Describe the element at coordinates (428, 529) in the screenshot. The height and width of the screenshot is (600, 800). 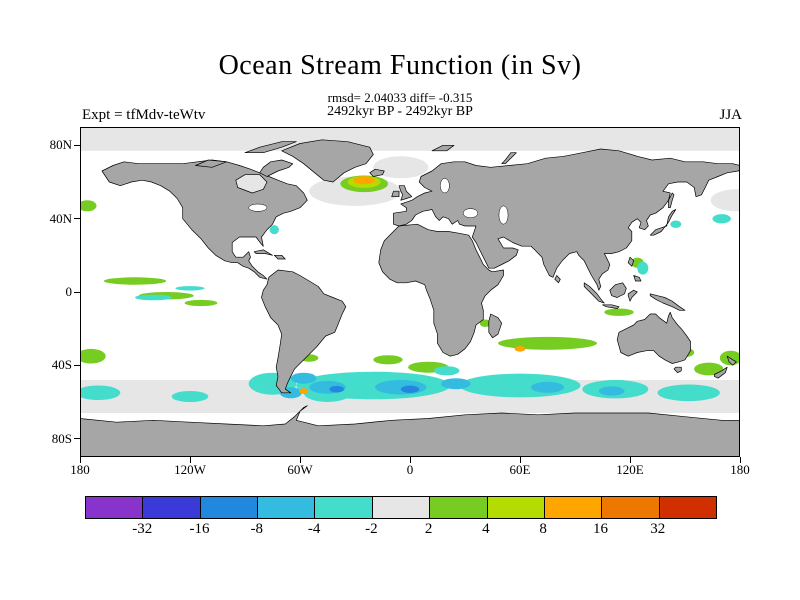
I see `colorbar-tick-label: 2` at that location.